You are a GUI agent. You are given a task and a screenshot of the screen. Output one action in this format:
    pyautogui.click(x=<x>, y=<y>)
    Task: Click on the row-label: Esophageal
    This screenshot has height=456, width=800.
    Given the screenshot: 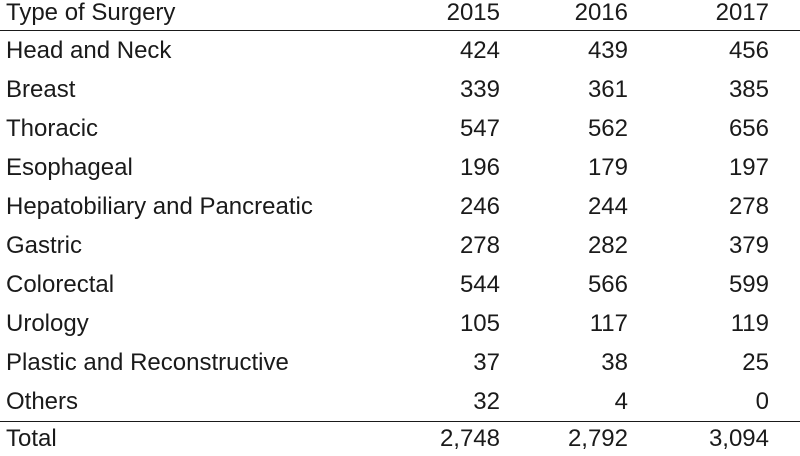 What is the action you would take?
    pyautogui.click(x=69, y=167)
    